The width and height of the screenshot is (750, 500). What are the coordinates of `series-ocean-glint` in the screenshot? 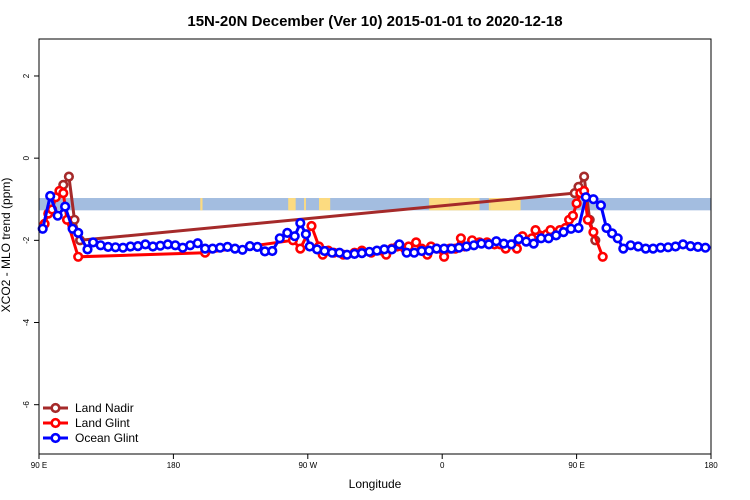 It's located at (374, 225).